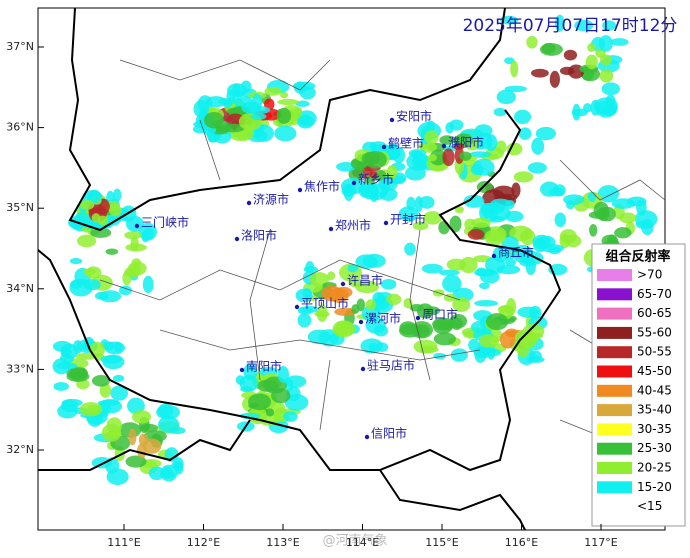 The width and height of the screenshot is (690, 558). Describe the element at coordinates (20, 207) in the screenshot. I see `lat-tick-label: 35°N` at that location.